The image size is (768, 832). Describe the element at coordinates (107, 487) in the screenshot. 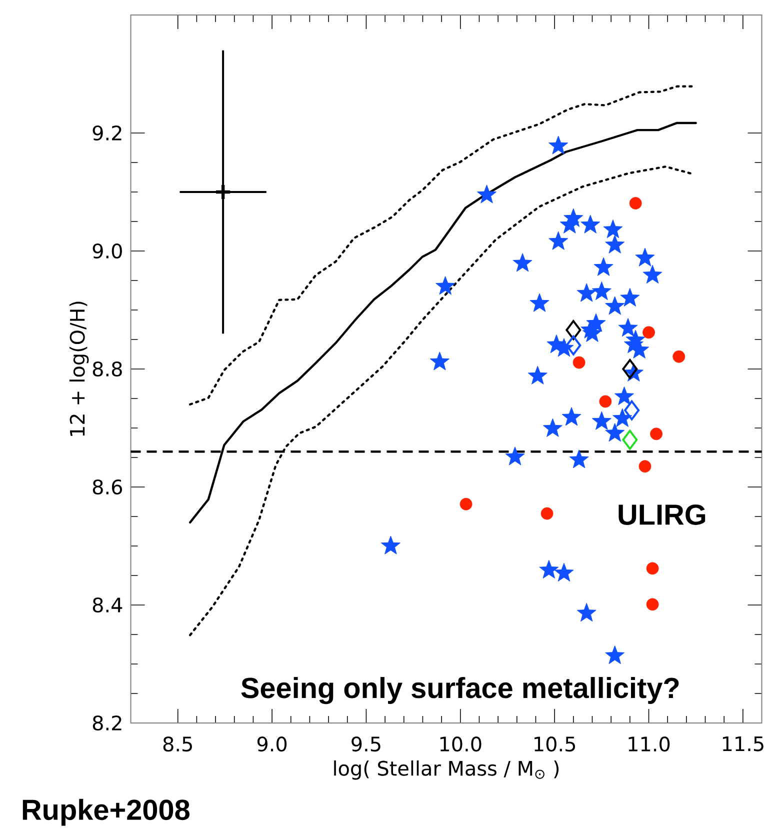

I see `y-tick-label: 8.6` at that location.